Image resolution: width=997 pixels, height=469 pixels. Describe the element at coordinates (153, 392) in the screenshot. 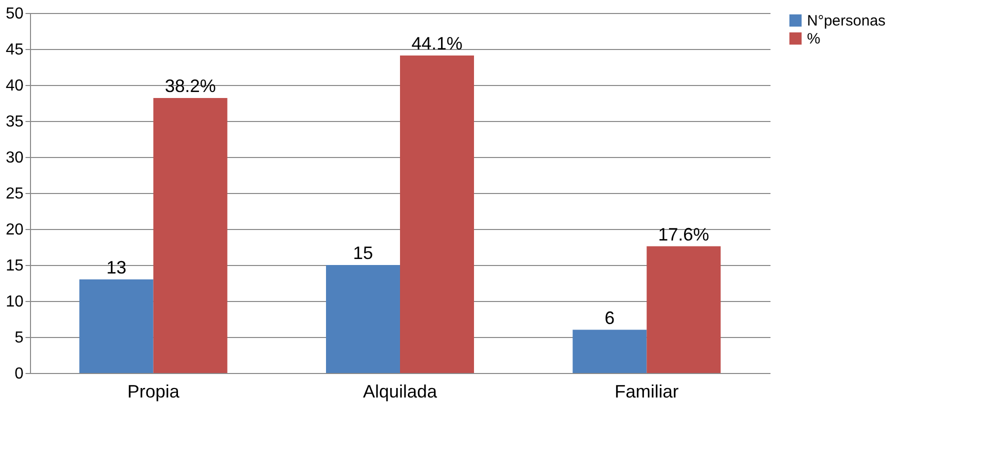

I see `x-tick-label: Propia` at that location.